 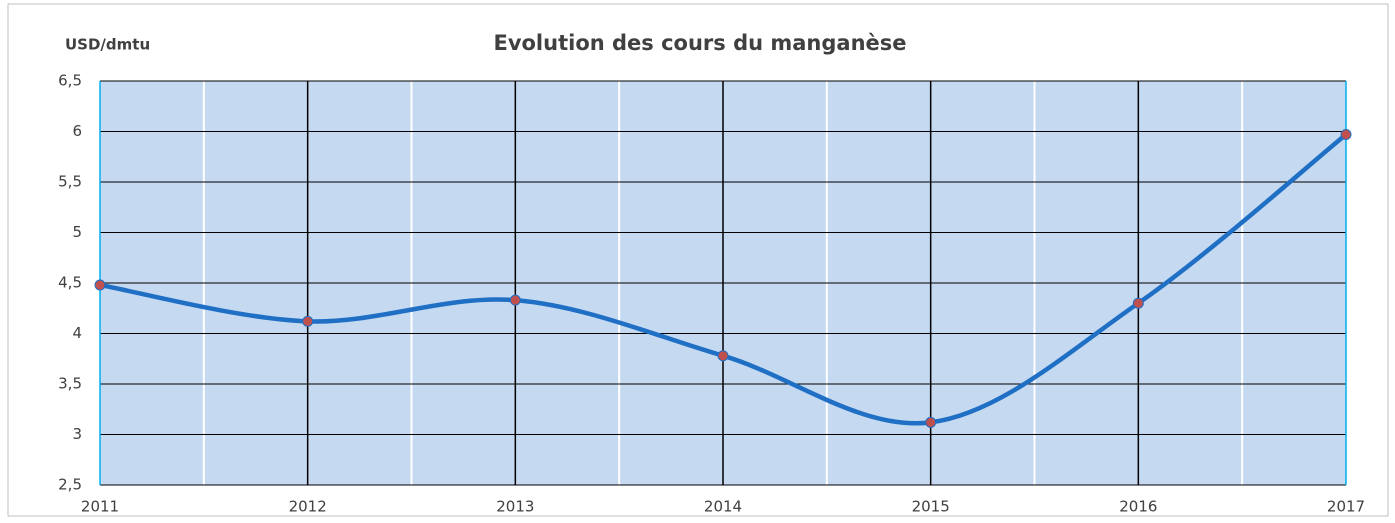 What do you see at coordinates (1138, 507) in the screenshot?
I see `x-tick-label: 2016` at bounding box center [1138, 507].